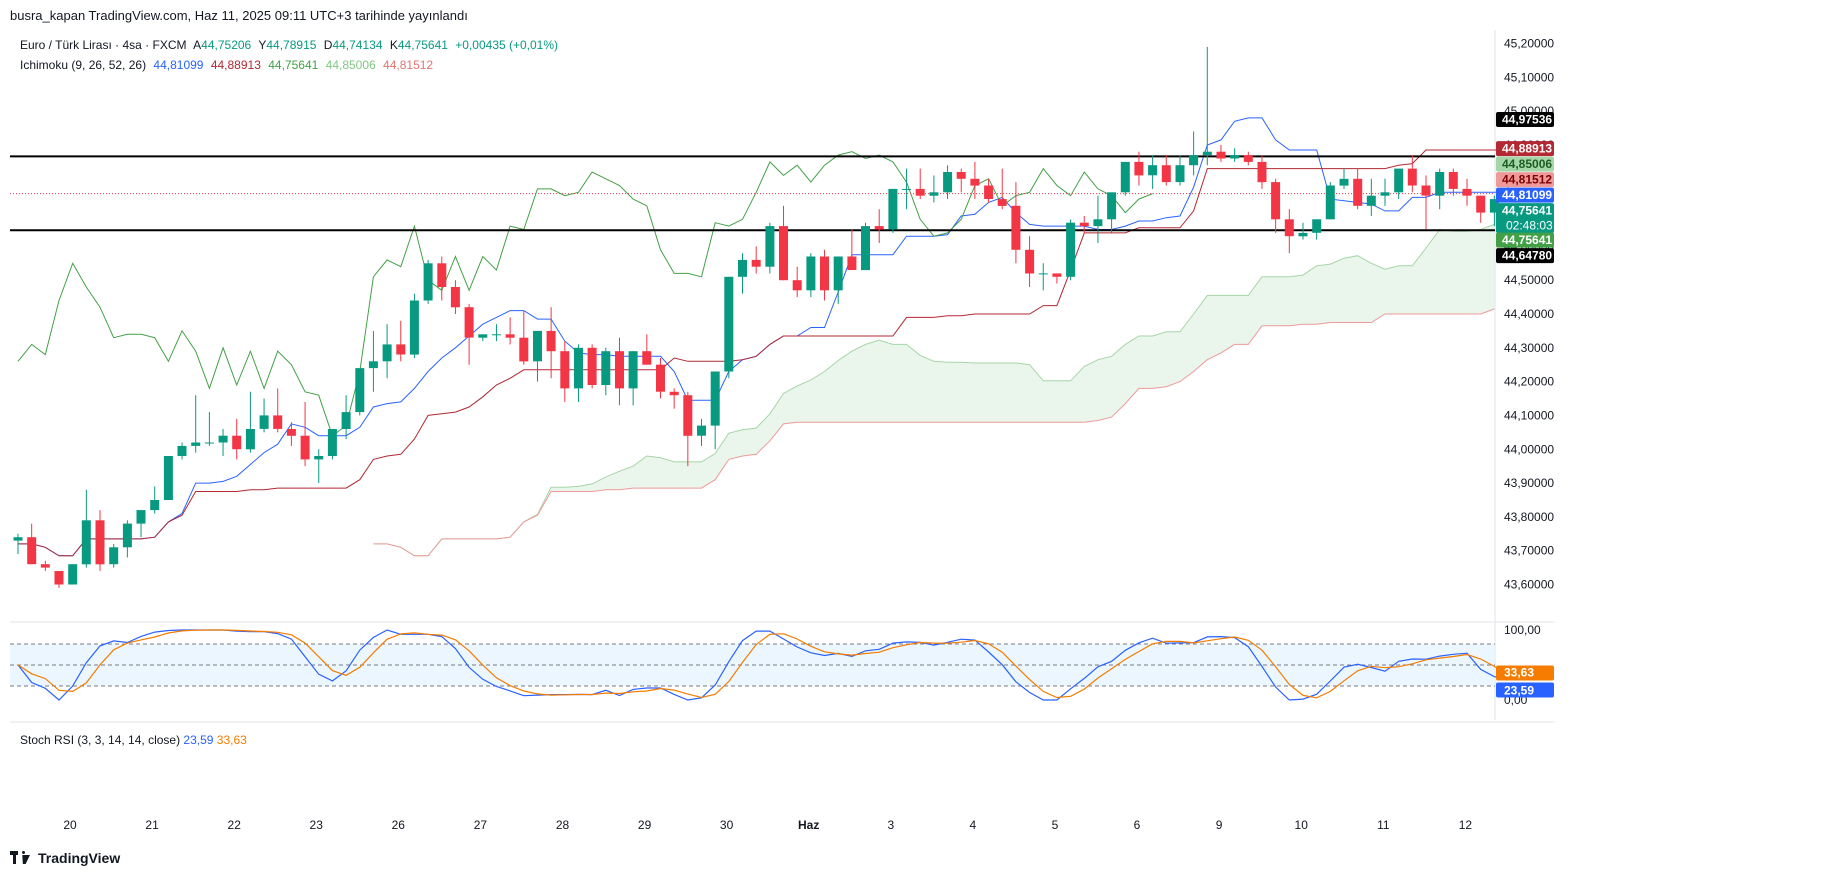  What do you see at coordinates (350, 65) in the screenshot?
I see `ichimoku-span-a: 44,85006` at bounding box center [350, 65].